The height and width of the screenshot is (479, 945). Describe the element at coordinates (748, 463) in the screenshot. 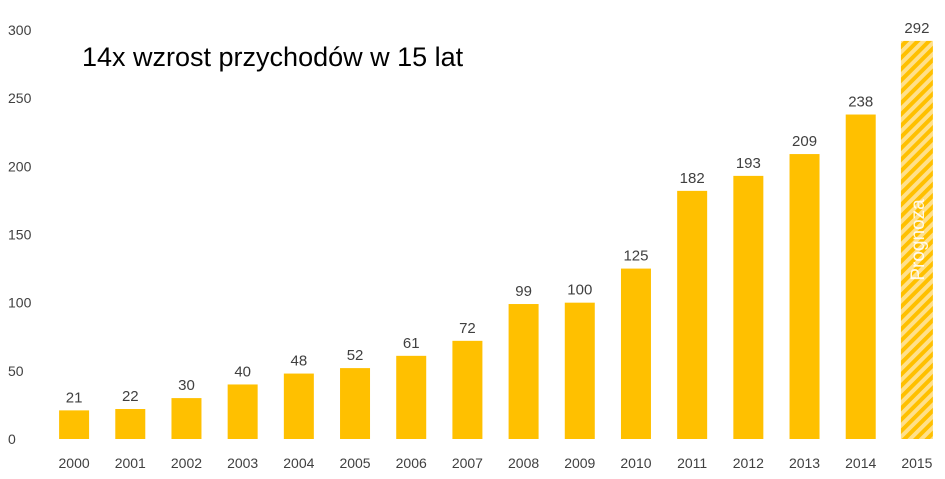

I see `x-tick-label: 2012` at that location.